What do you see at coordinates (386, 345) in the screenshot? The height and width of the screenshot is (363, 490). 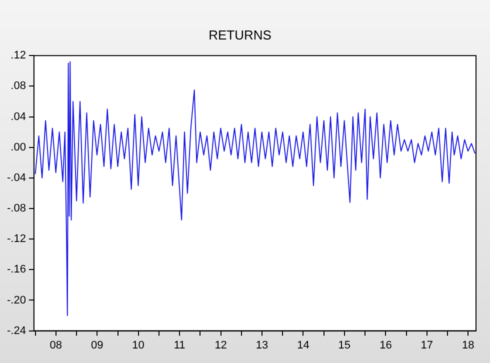 I see `x-tick-label: 16` at bounding box center [386, 345].